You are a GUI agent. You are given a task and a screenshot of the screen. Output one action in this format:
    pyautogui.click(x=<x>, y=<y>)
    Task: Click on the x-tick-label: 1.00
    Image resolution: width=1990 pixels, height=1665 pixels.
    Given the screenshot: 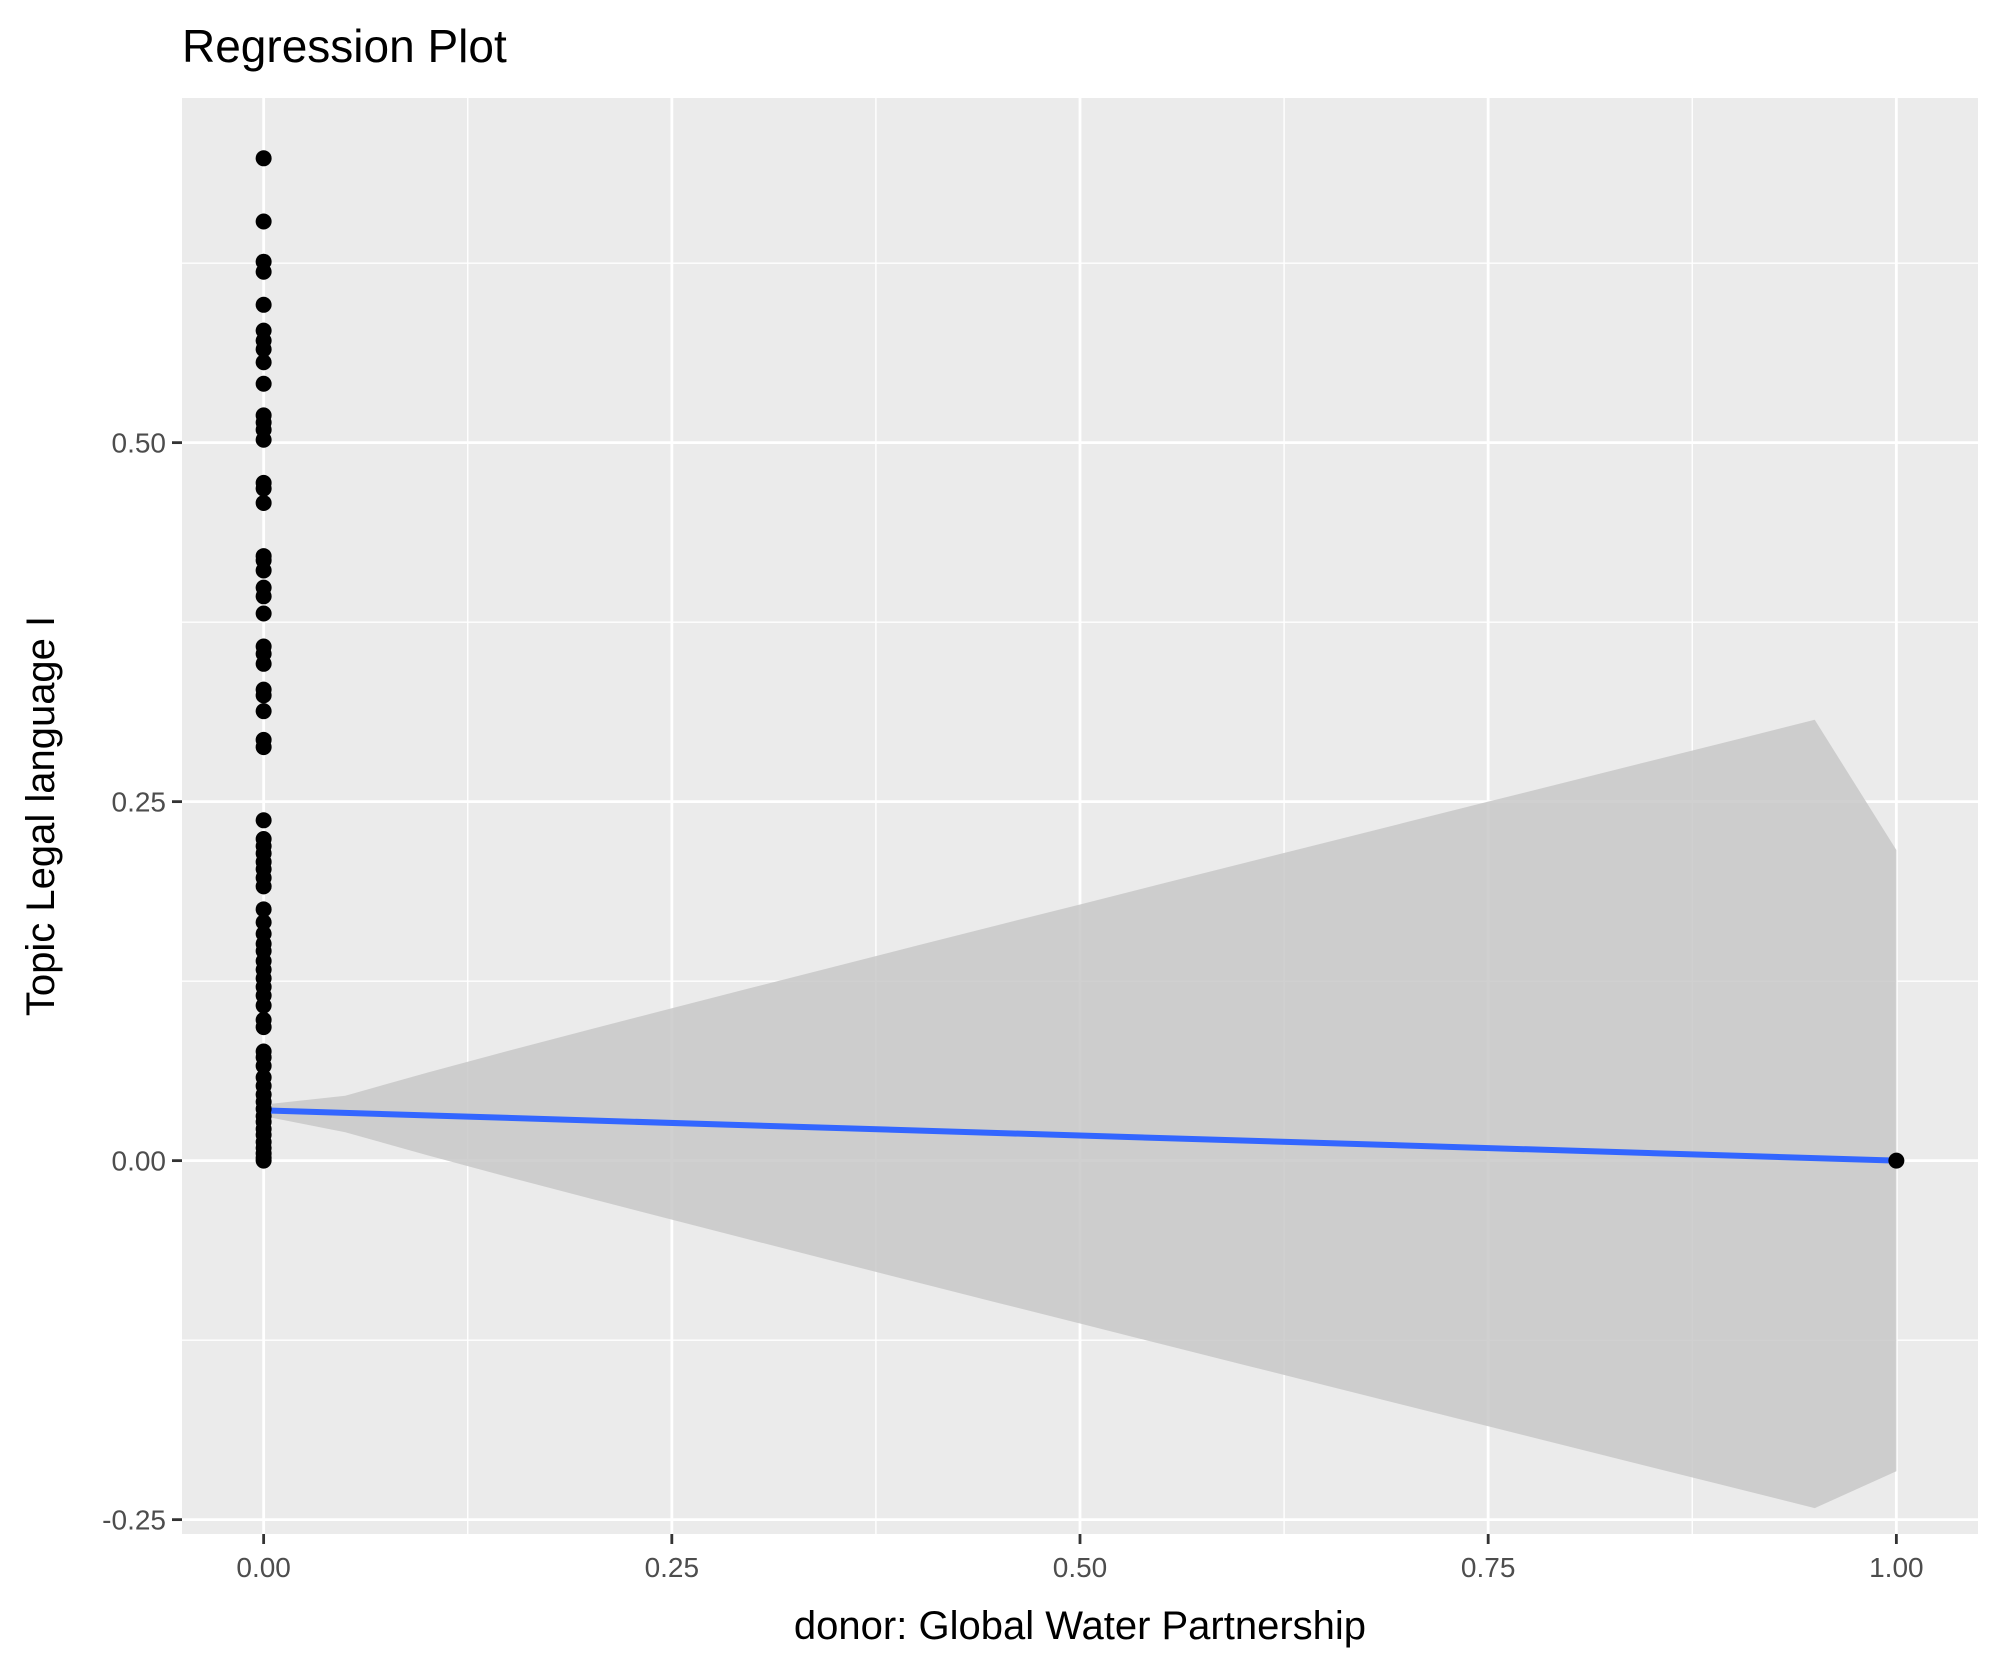 What is the action you would take?
    pyautogui.click(x=1896, y=1567)
    